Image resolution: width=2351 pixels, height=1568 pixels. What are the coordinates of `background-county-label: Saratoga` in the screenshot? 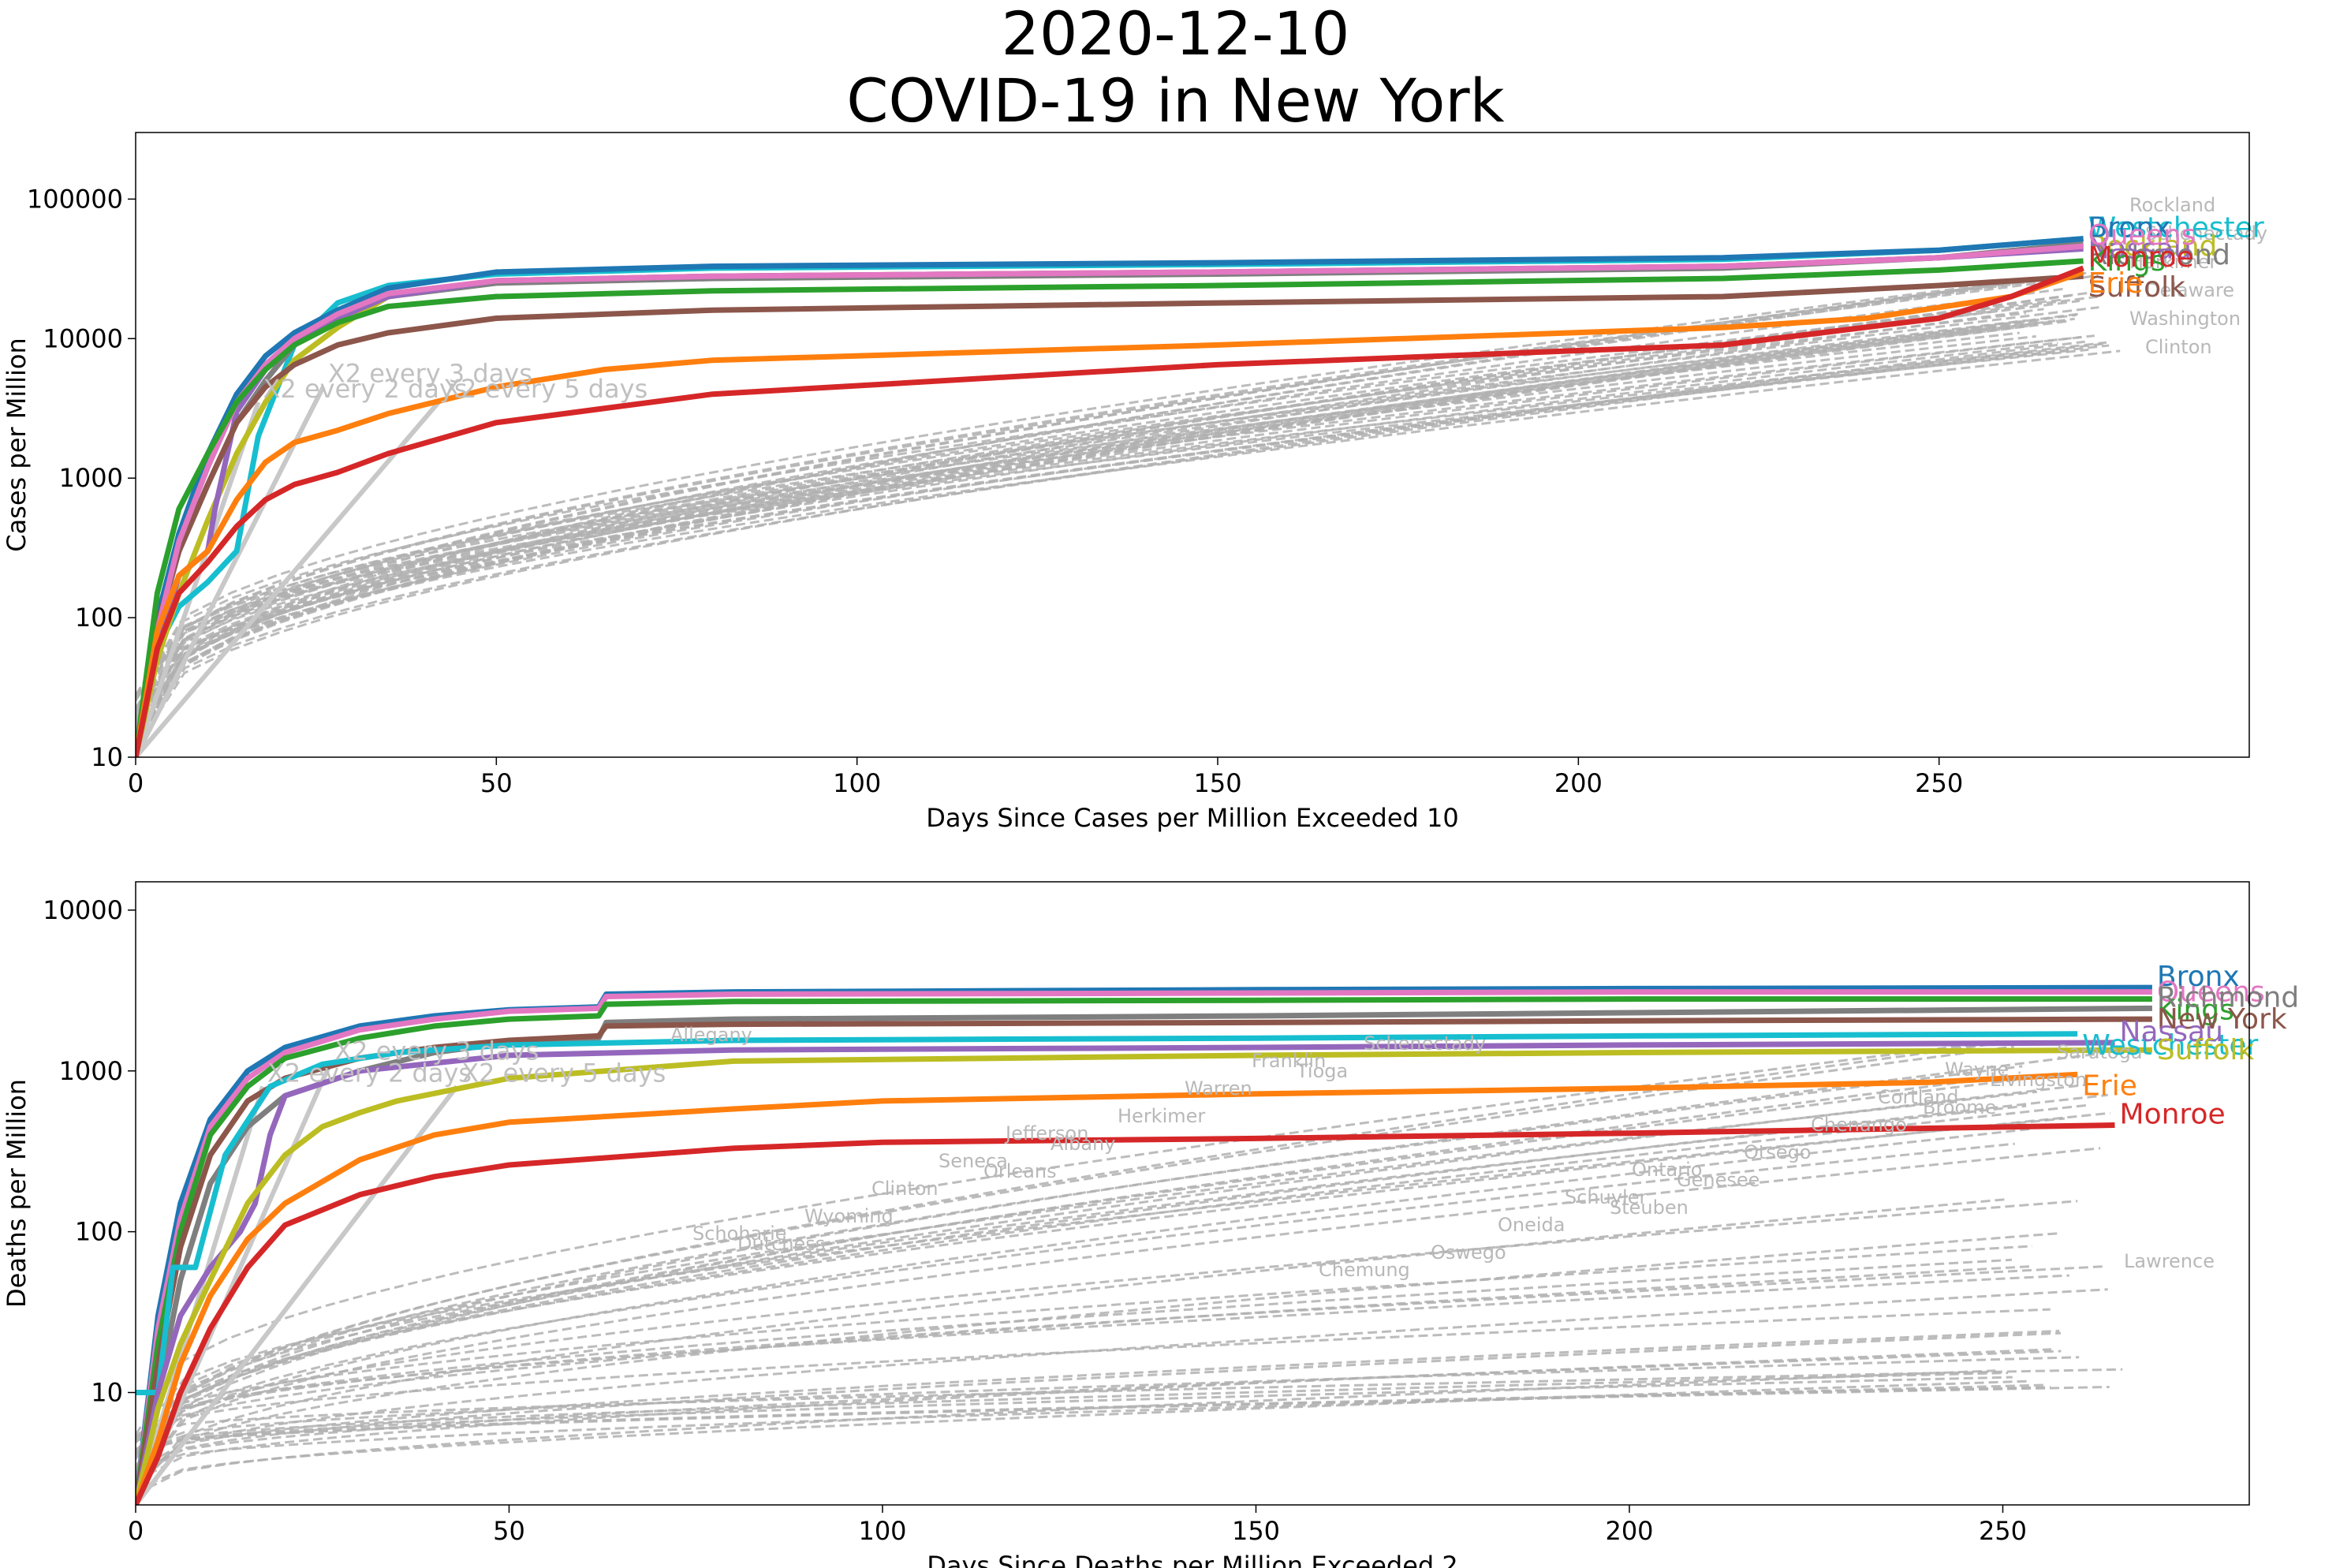 It's located at (2100, 1052).